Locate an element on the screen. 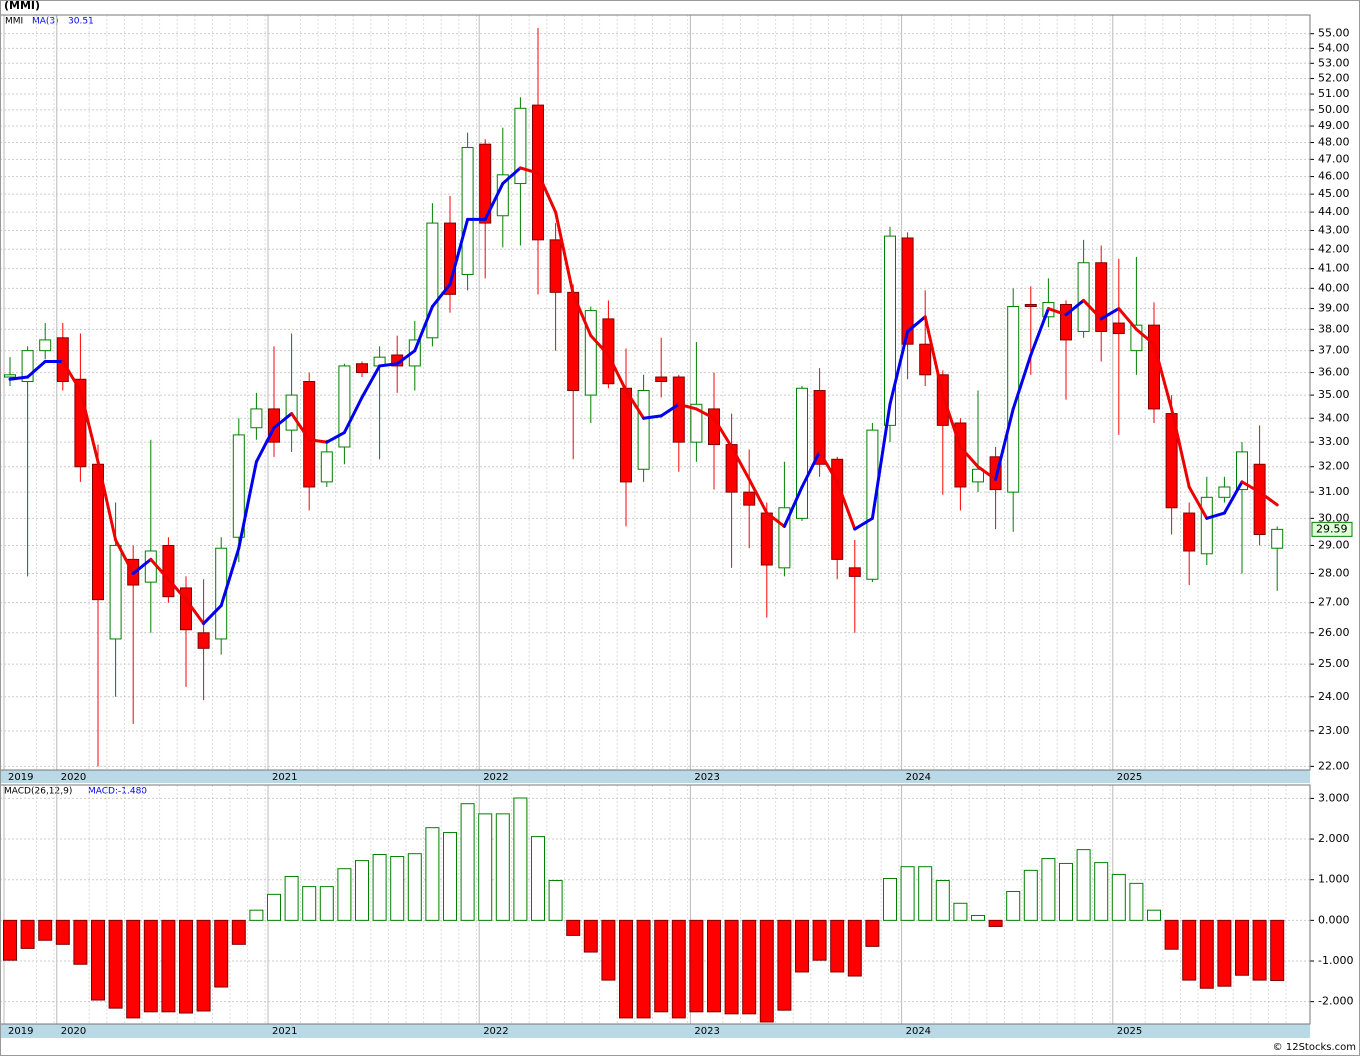 This screenshot has width=1360, height=1056. y-tick-label: 35.00 is located at coordinates (1334, 394).